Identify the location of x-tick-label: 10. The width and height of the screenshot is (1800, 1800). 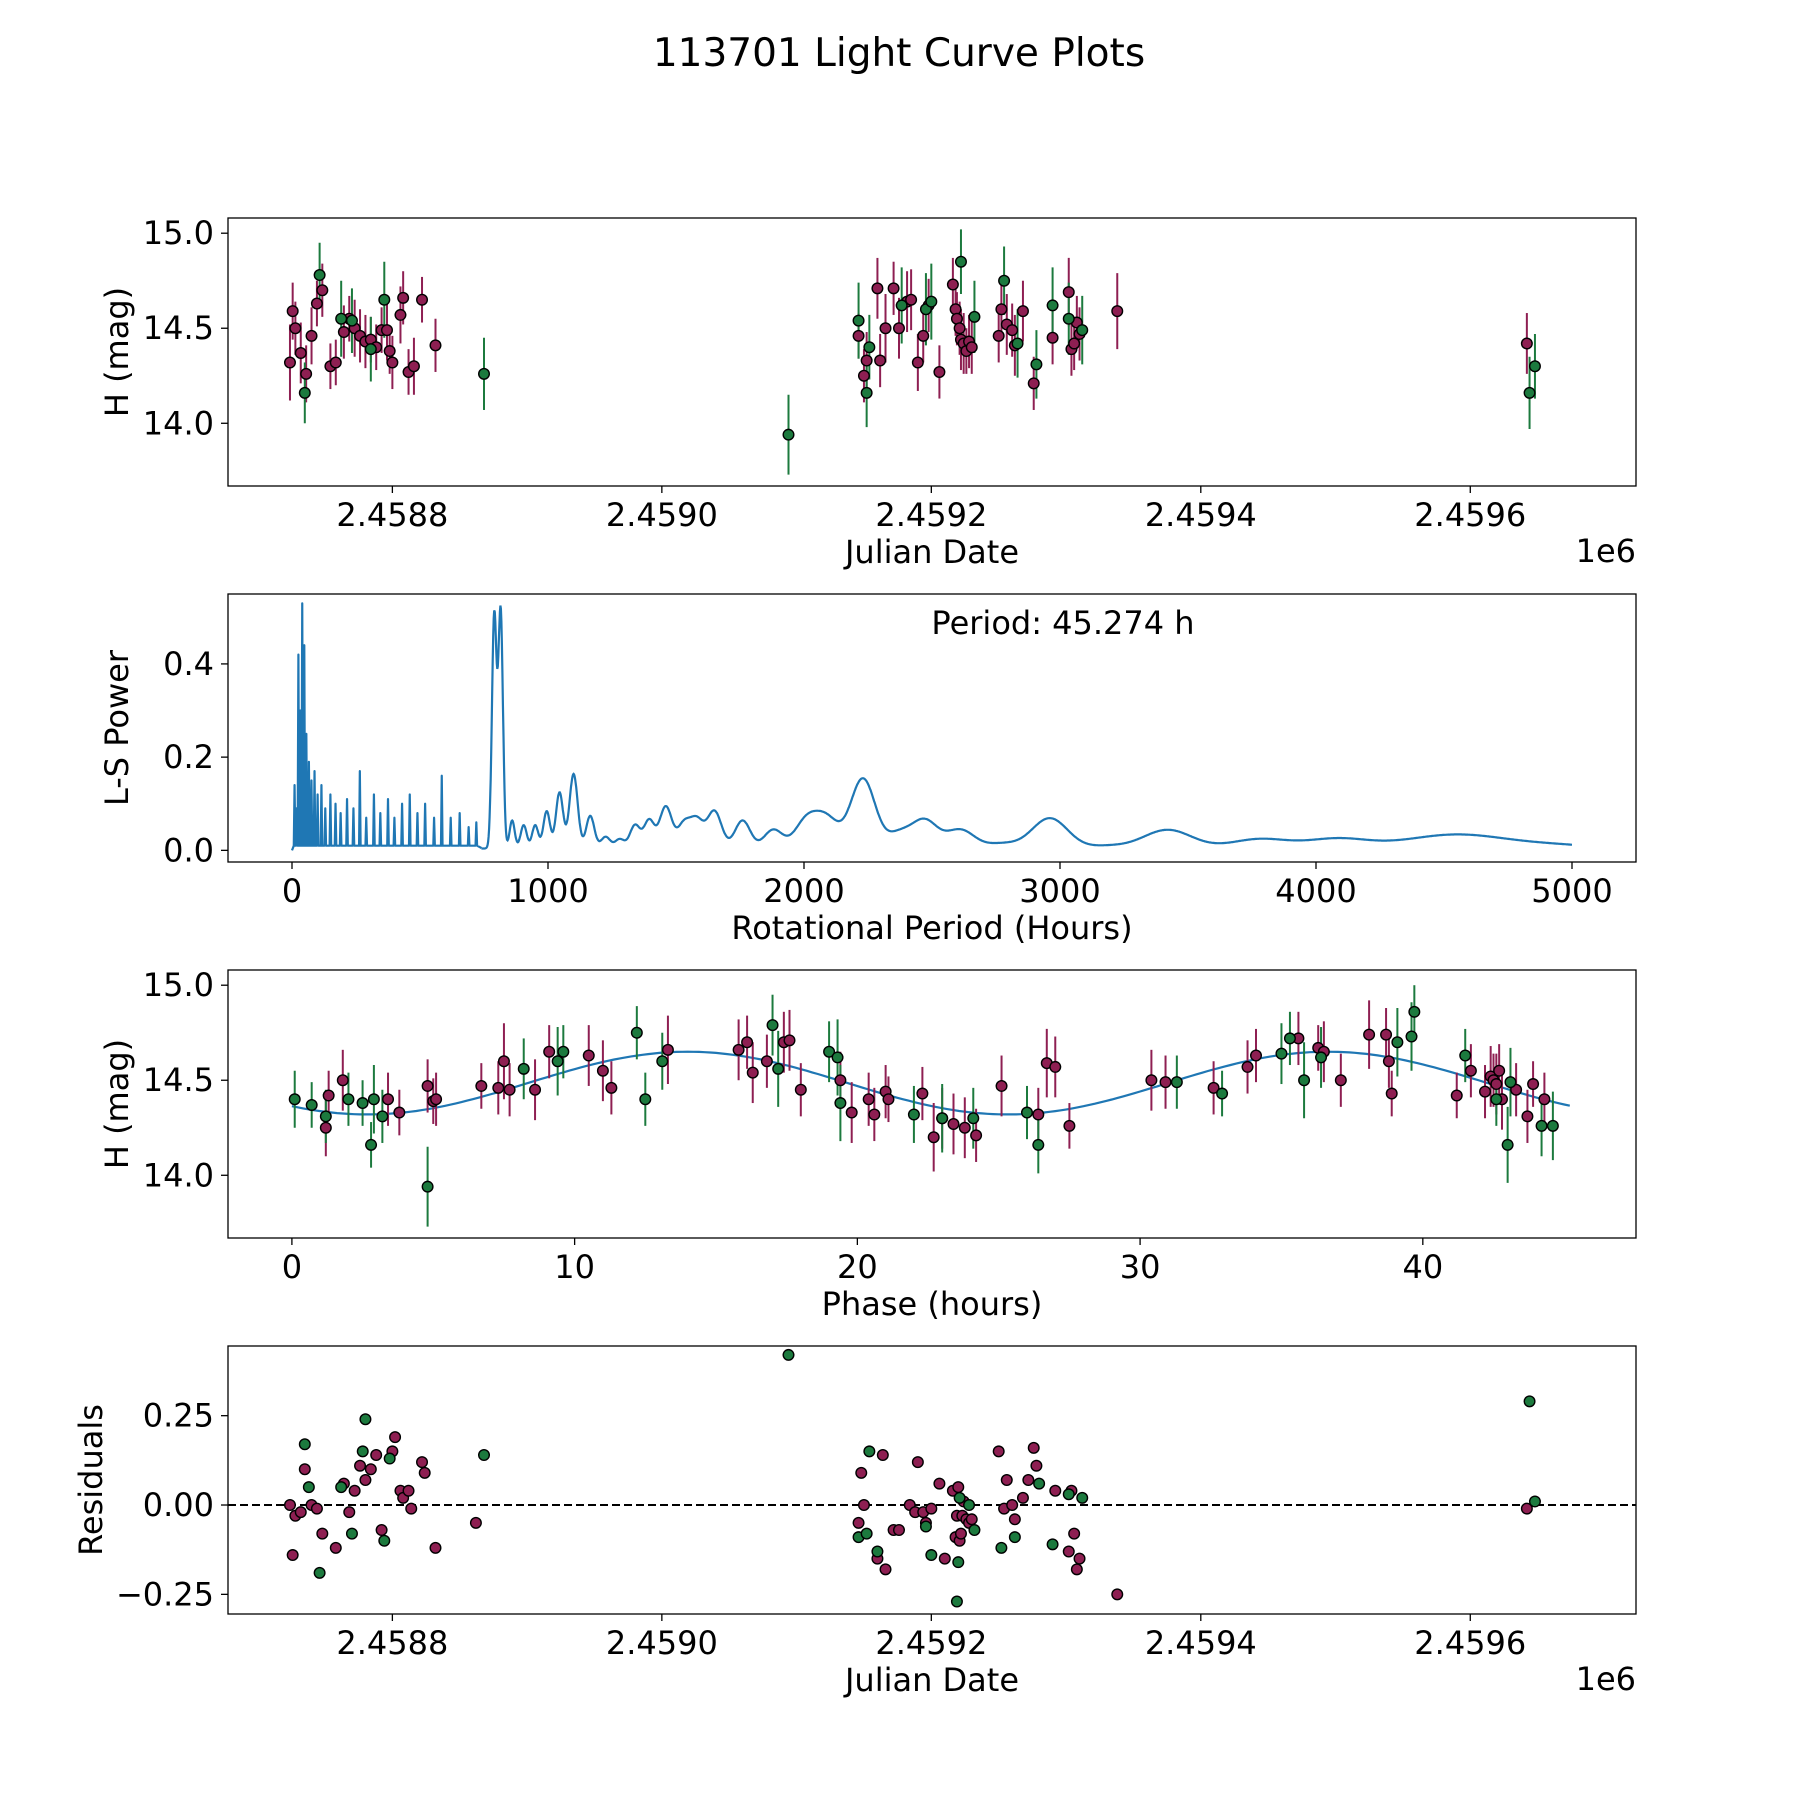
(574, 1267).